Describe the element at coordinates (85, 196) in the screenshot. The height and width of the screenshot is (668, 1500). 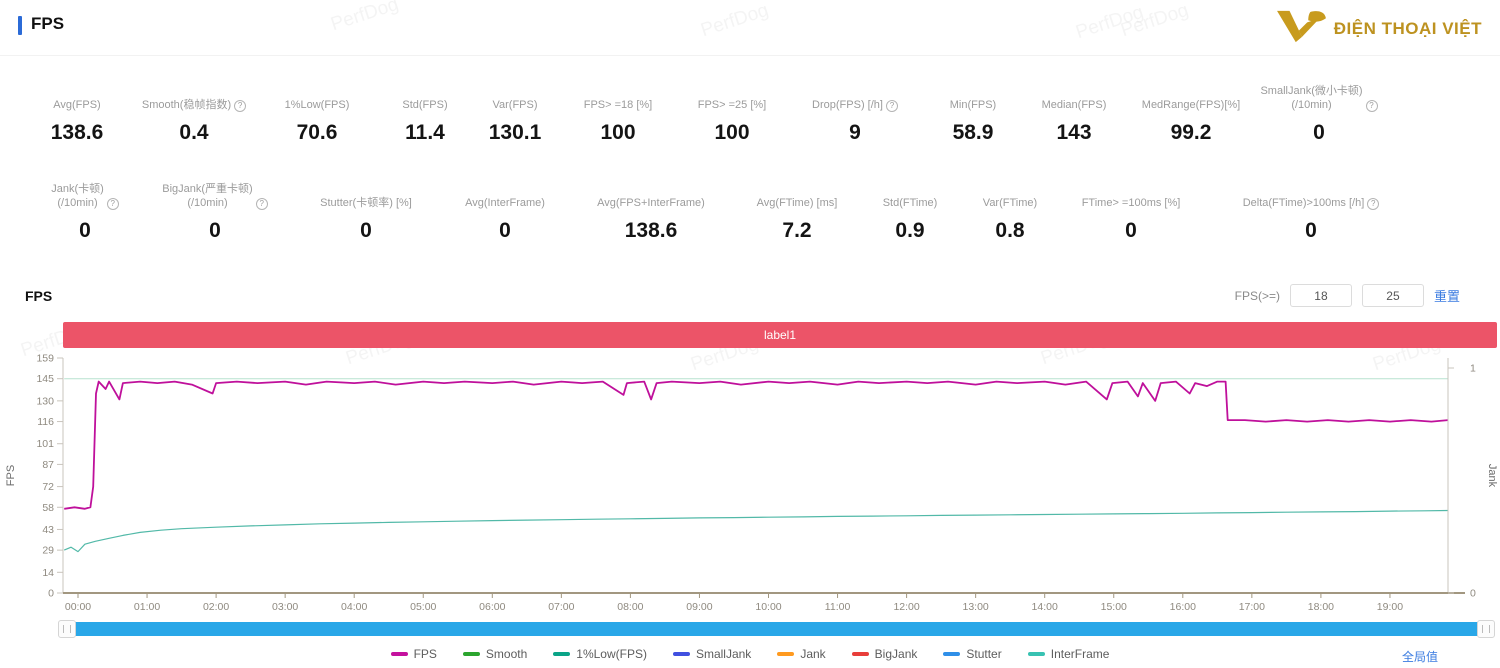
I see `stat-label: Jank(卡顿) (/10min)?` at that location.